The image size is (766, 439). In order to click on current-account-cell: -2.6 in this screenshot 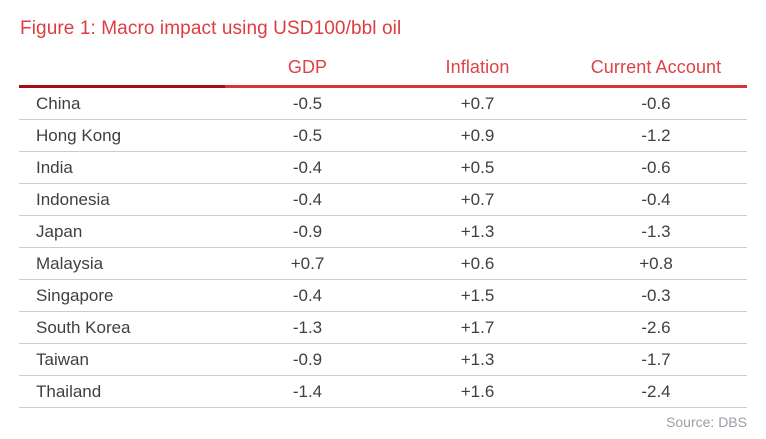, I will do `click(656, 327)`.